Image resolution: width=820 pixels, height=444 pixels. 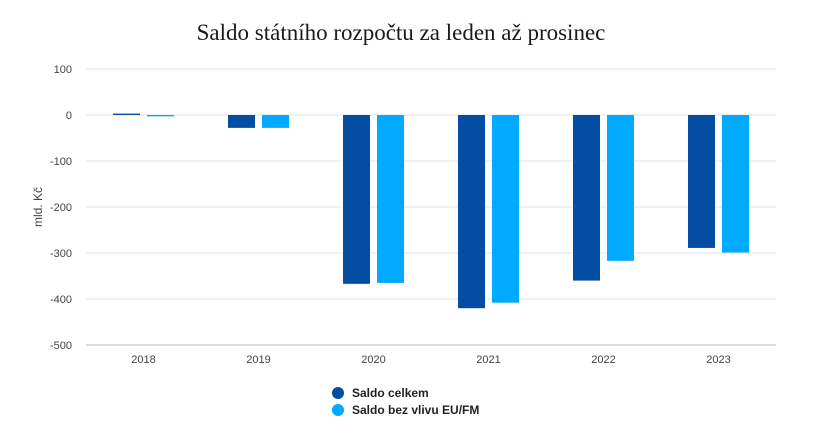 What do you see at coordinates (61, 254) in the screenshot?
I see `y-tick-label: -300` at bounding box center [61, 254].